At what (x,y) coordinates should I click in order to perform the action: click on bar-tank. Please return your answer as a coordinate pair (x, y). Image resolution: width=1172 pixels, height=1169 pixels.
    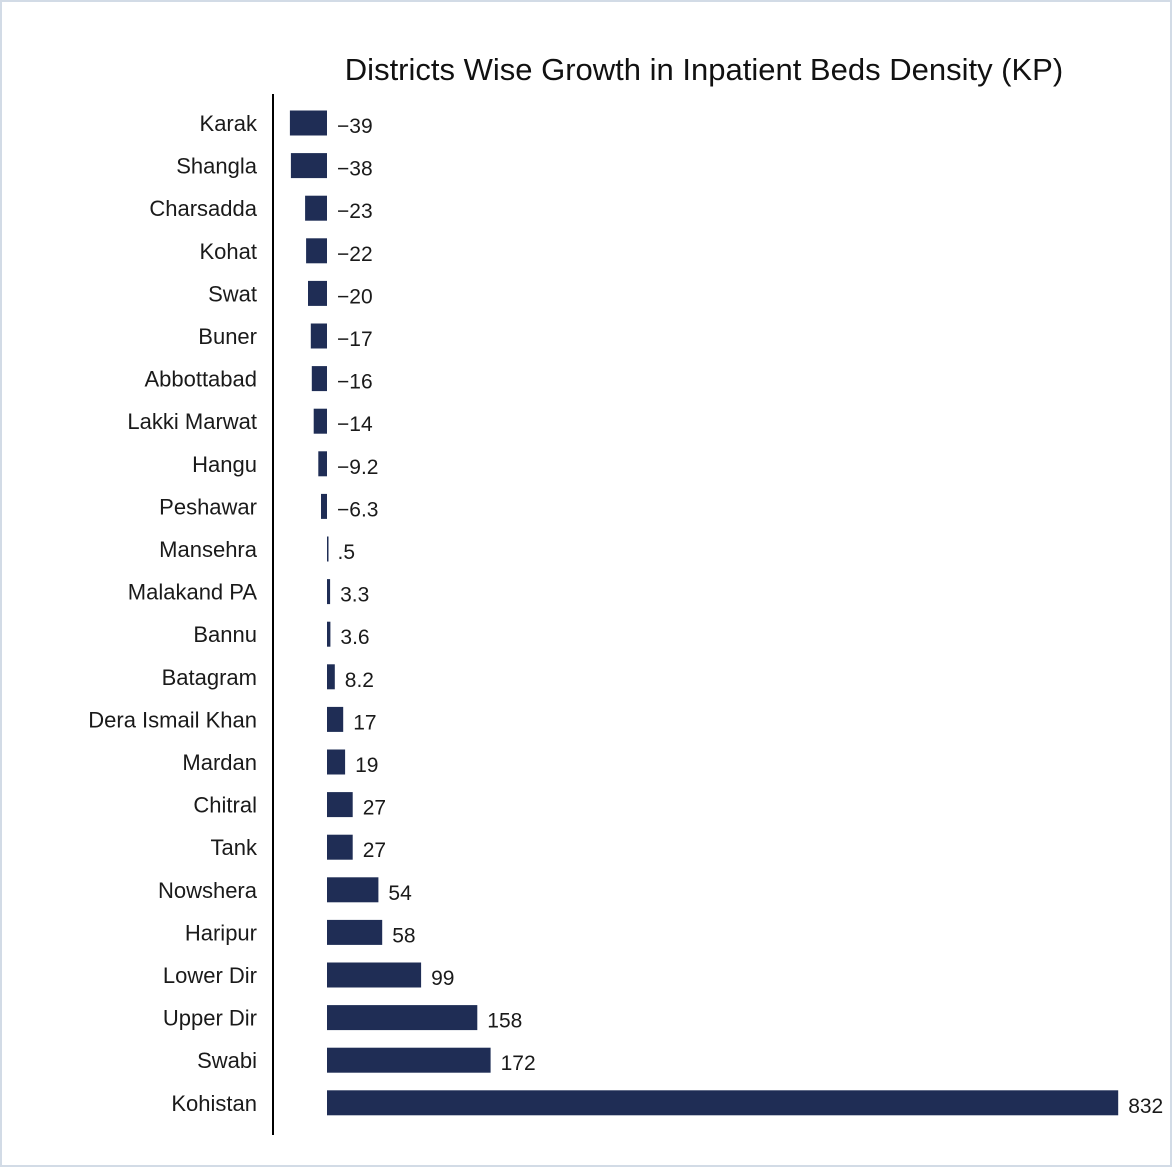
    Looking at the image, I should click on (340, 847).